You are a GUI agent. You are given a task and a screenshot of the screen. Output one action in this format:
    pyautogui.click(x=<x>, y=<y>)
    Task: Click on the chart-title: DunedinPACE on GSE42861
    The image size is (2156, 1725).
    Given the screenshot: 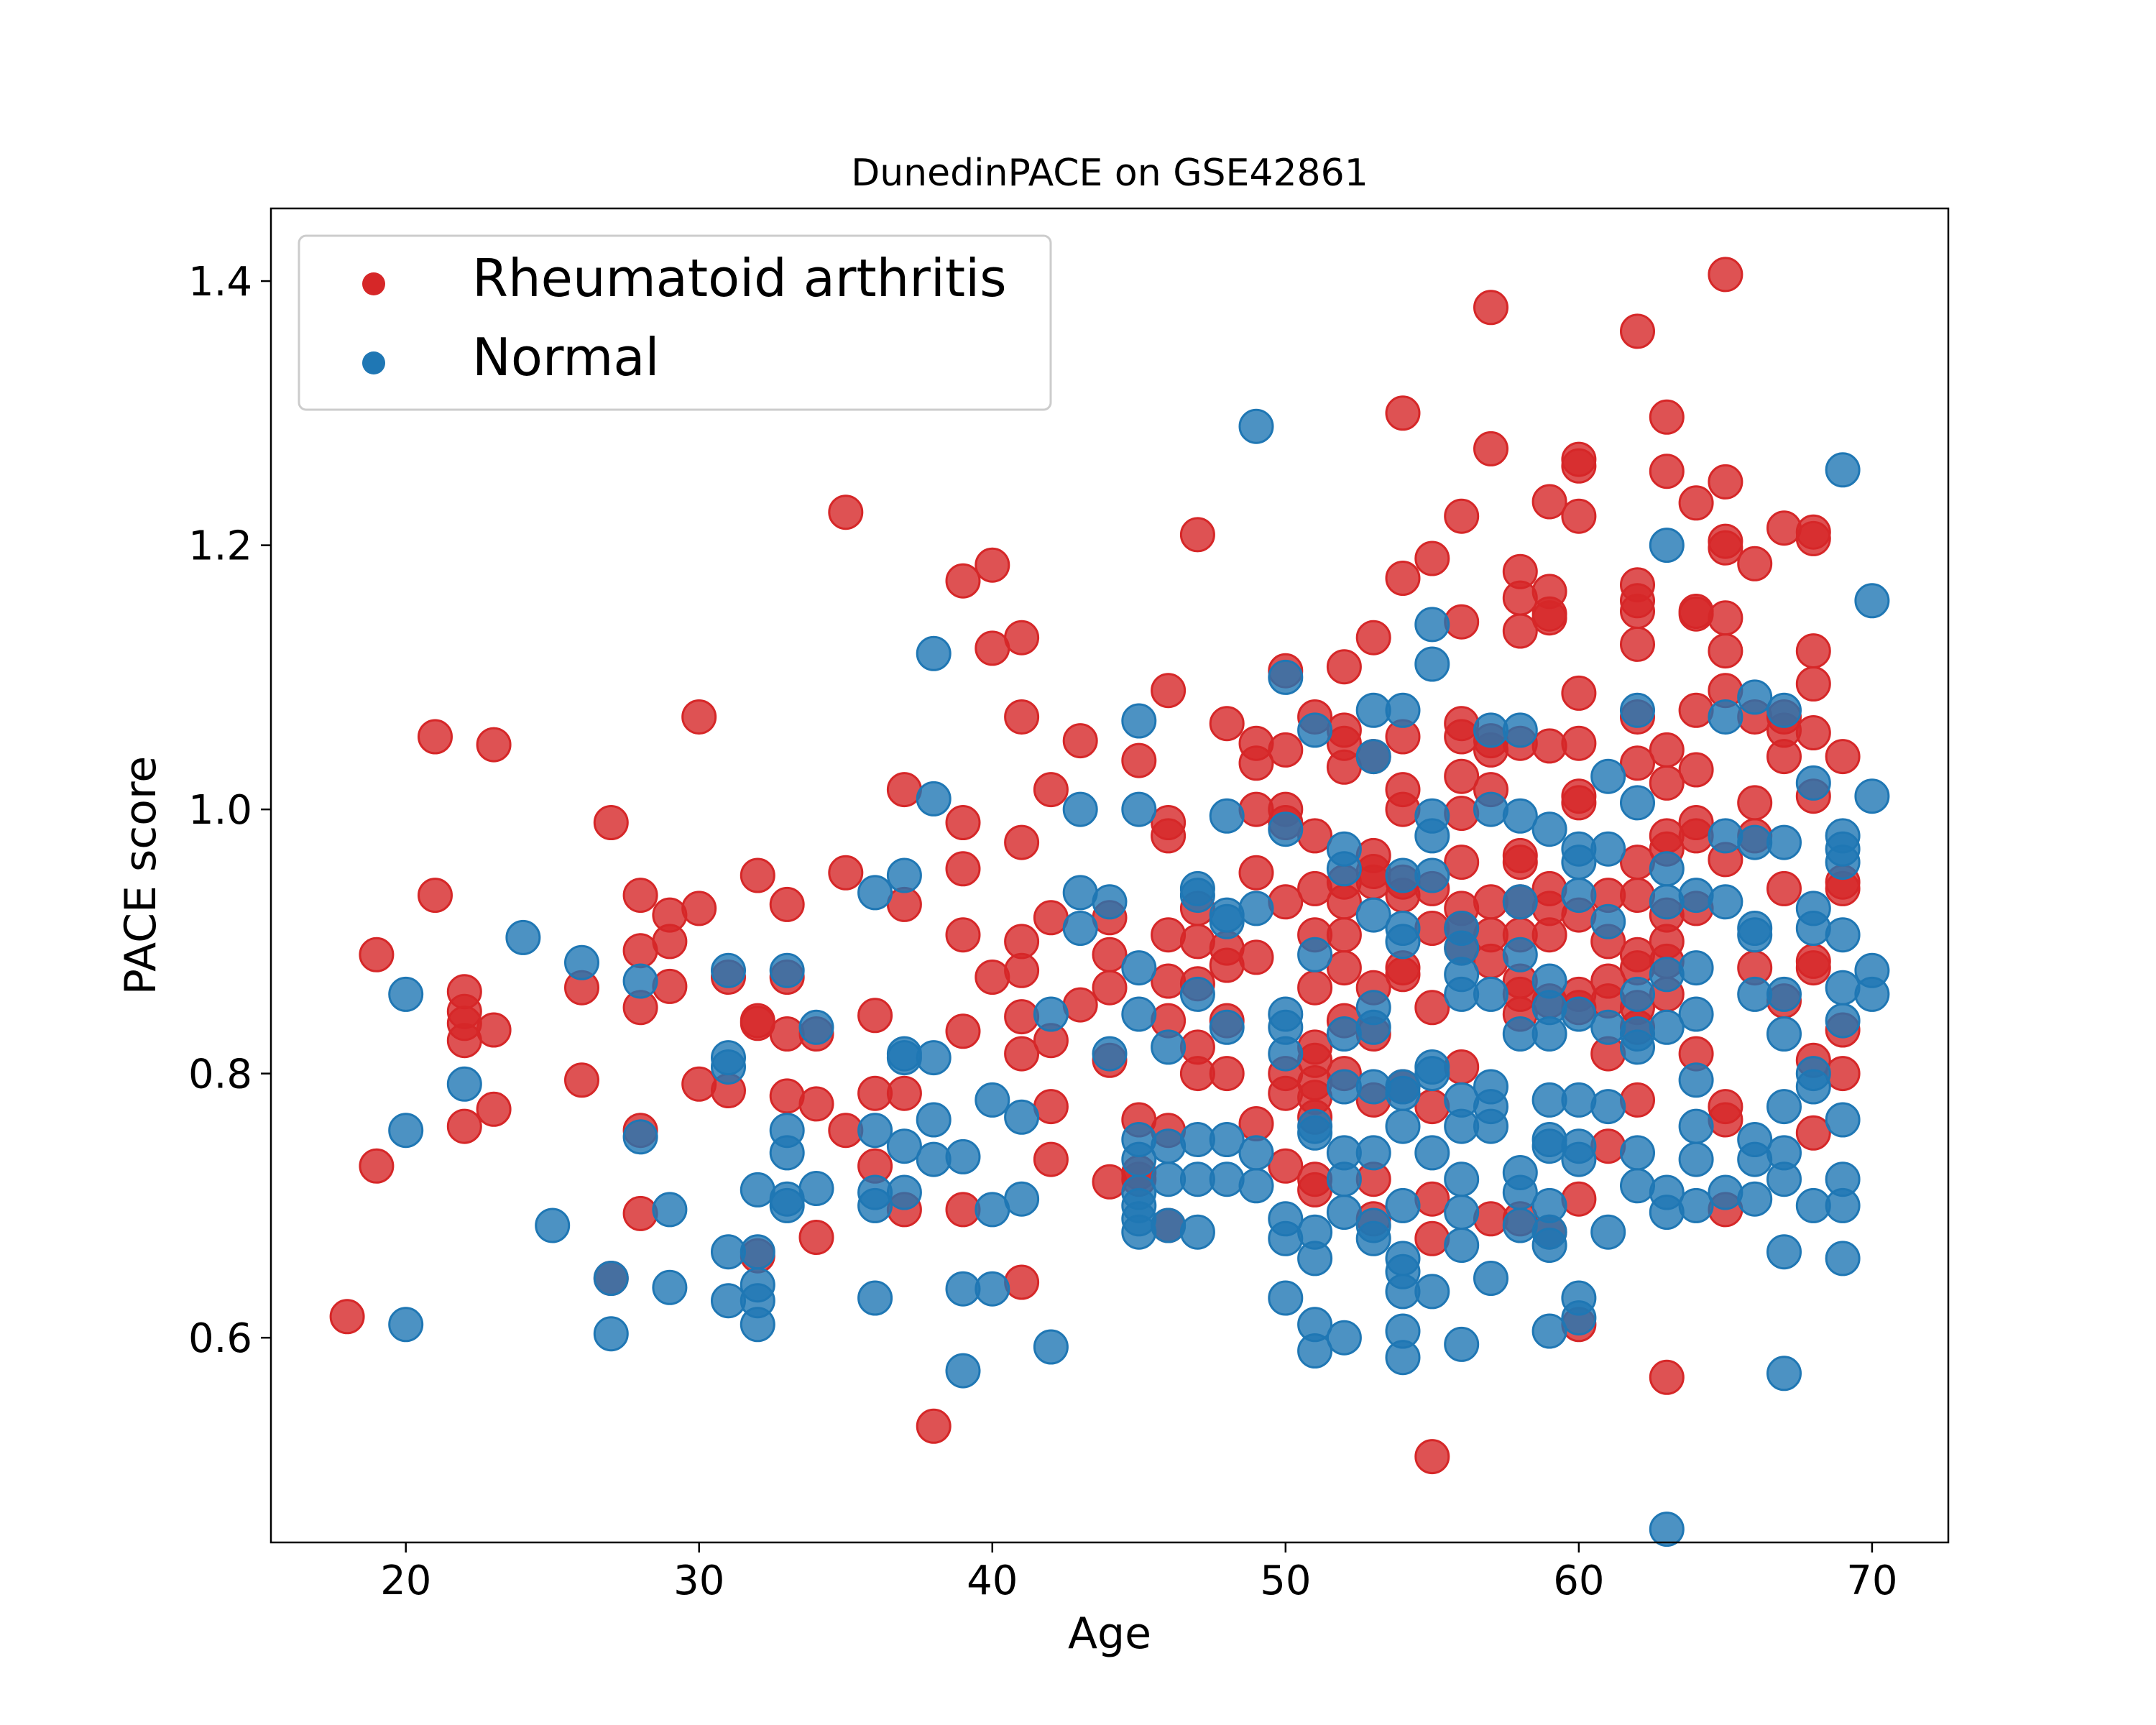 What is the action you would take?
    pyautogui.click(x=1109, y=173)
    